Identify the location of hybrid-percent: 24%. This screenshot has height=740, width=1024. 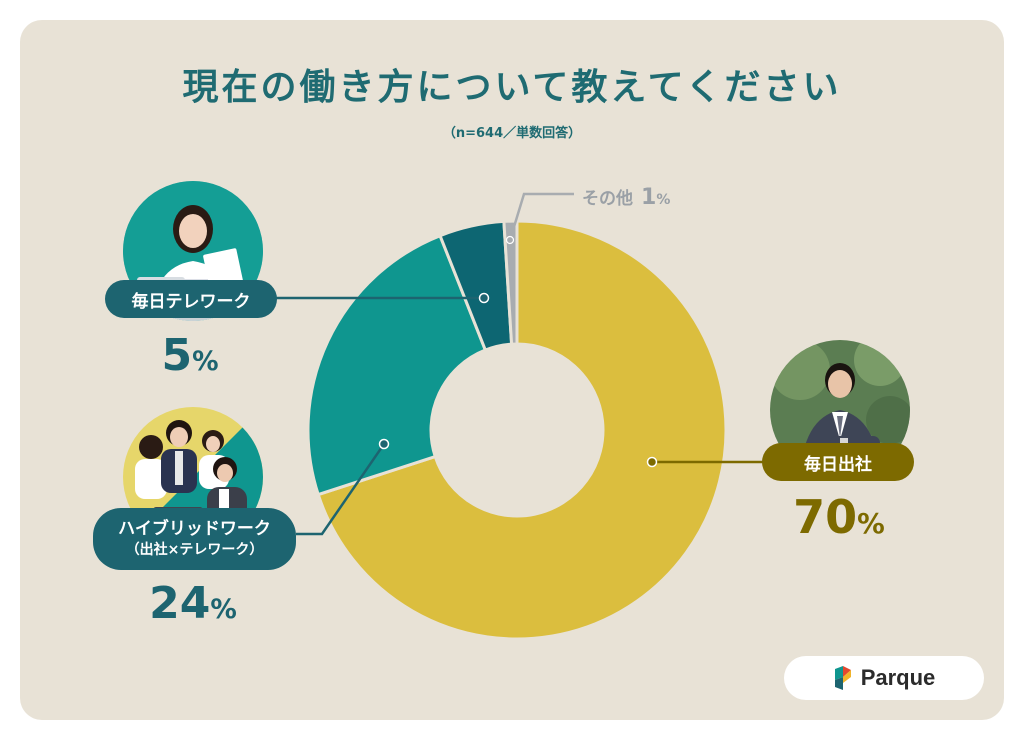
(193, 603).